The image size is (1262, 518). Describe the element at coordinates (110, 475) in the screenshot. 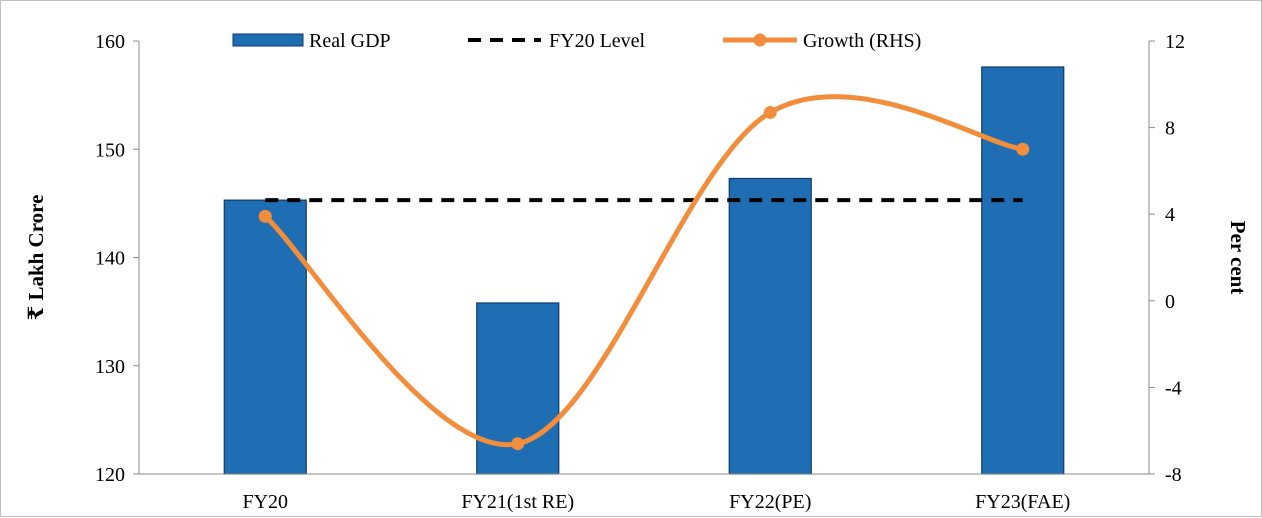

I see `left-tick-label: 120` at that location.